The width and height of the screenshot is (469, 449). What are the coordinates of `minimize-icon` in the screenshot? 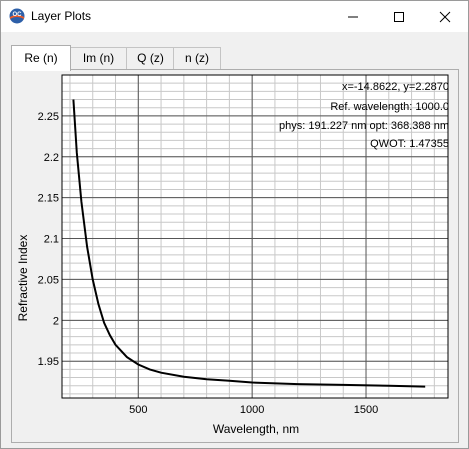 It's located at (353, 17).